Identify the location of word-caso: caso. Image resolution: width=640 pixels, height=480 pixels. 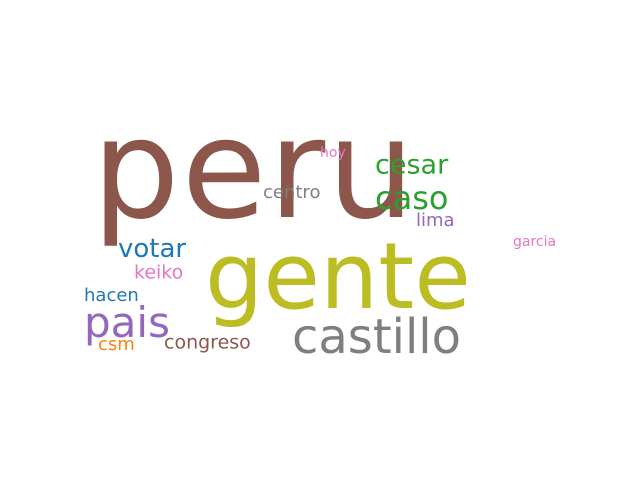
(412, 198).